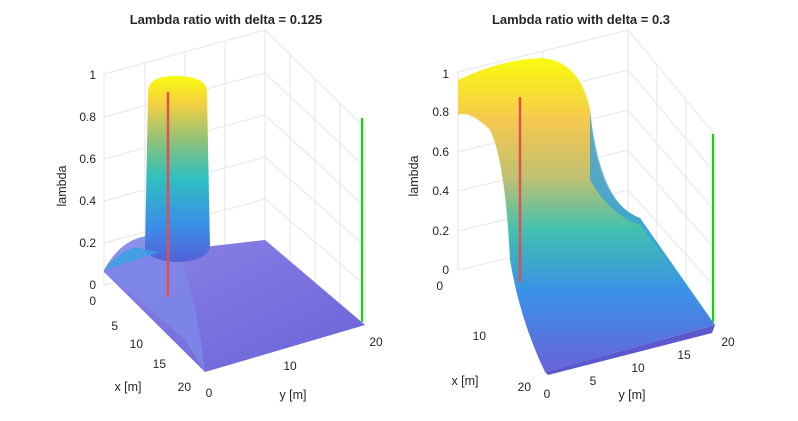 The image size is (798, 421). I want to click on chart-2-title: Lambda ratio with delta = 0.3, so click(581, 19).